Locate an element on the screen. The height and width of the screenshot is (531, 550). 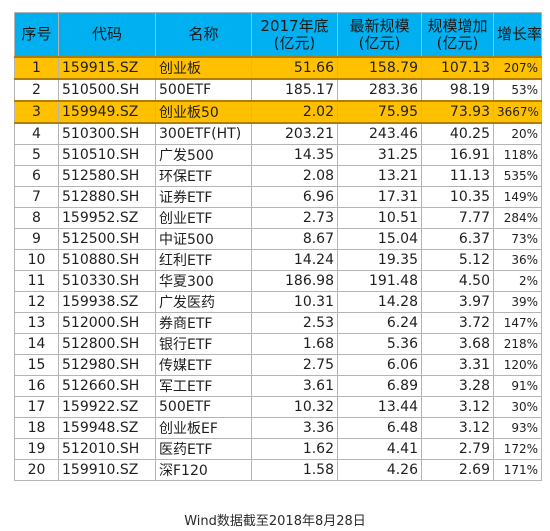
table-row: 20 159910.SZ 深F120 1.58 4.26 2.69 171% is located at coordinates (278, 470).